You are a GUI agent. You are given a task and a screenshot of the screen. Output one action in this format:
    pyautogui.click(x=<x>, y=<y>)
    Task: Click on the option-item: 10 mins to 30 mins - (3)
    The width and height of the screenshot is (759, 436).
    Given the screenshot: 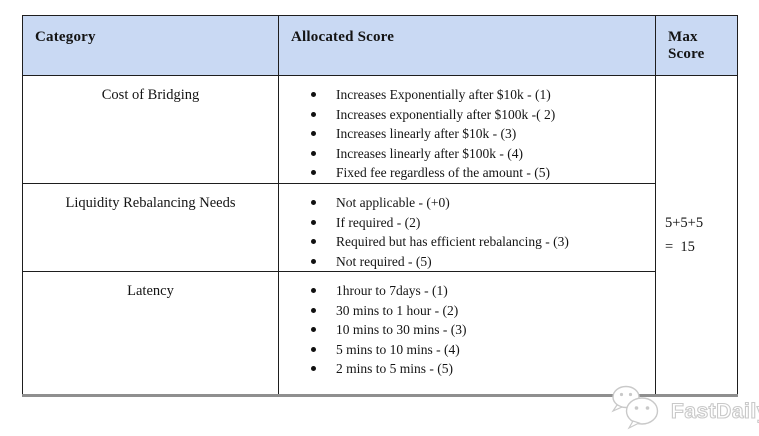 What is the action you would take?
    pyautogui.click(x=479, y=330)
    